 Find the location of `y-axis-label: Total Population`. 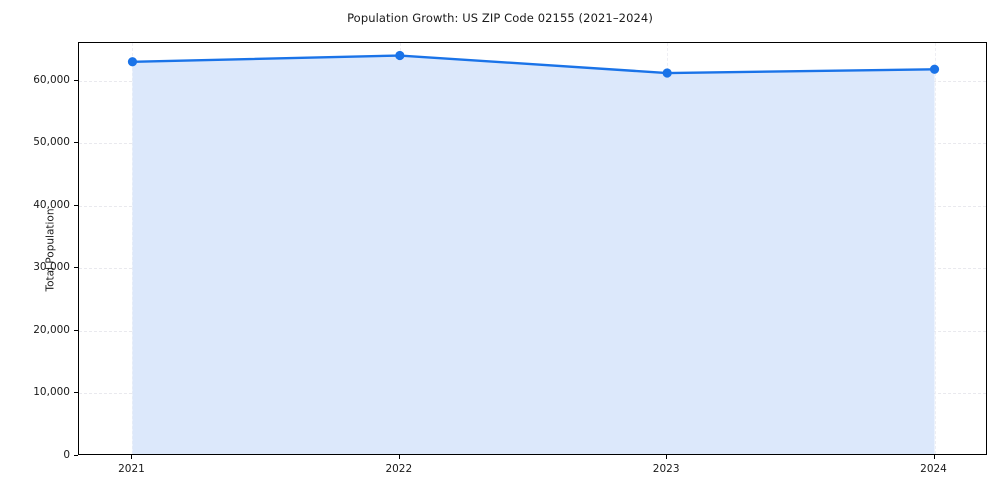

y-axis-label: Total Population is located at coordinates (50, 250).